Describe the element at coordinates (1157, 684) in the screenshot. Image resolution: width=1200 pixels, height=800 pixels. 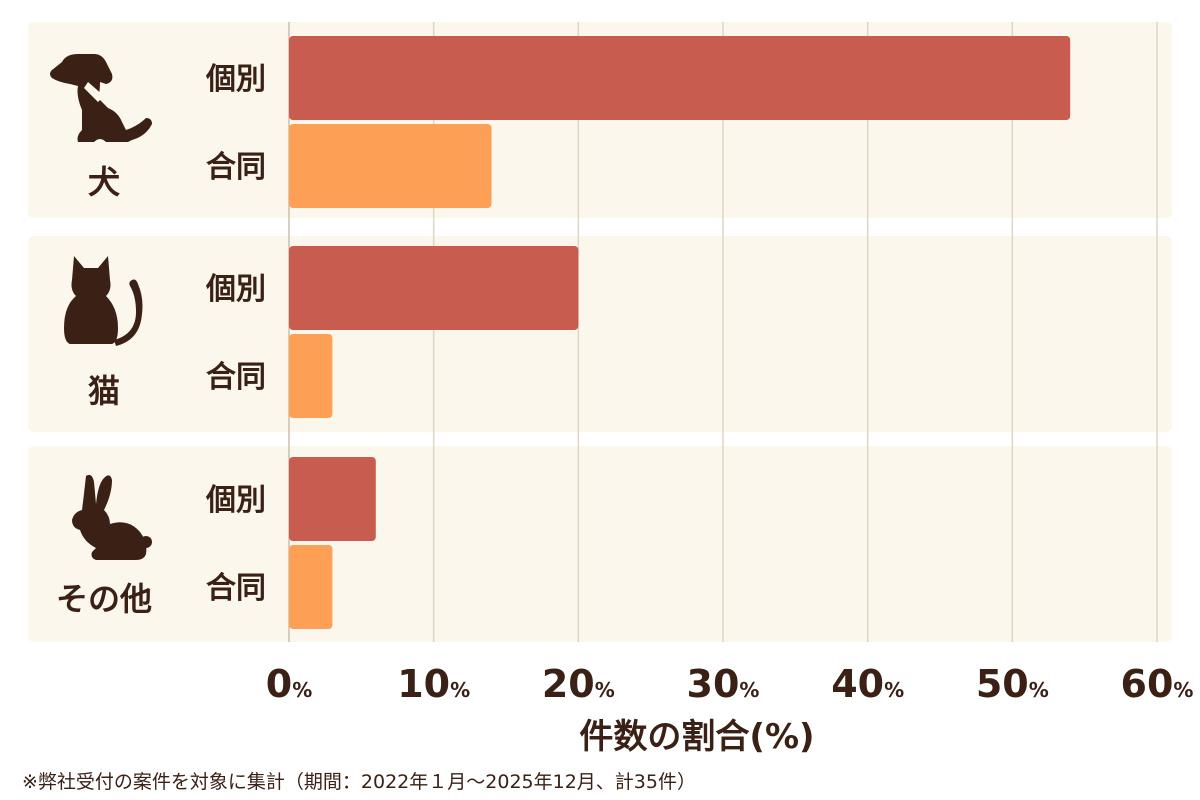
I see `x-tick-label: 60%` at that location.